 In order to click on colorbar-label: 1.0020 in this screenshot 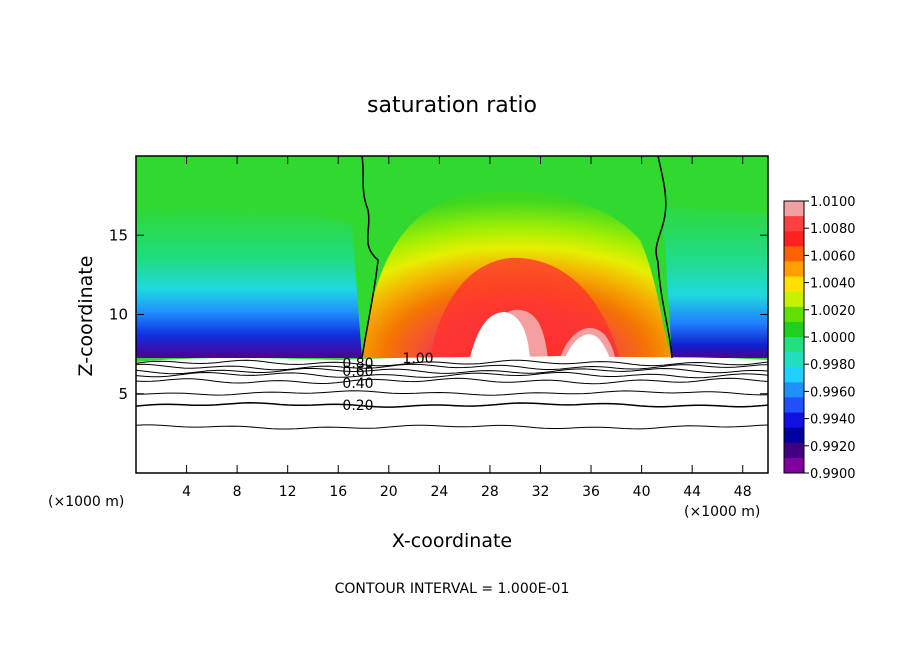, I will do `click(833, 311)`.